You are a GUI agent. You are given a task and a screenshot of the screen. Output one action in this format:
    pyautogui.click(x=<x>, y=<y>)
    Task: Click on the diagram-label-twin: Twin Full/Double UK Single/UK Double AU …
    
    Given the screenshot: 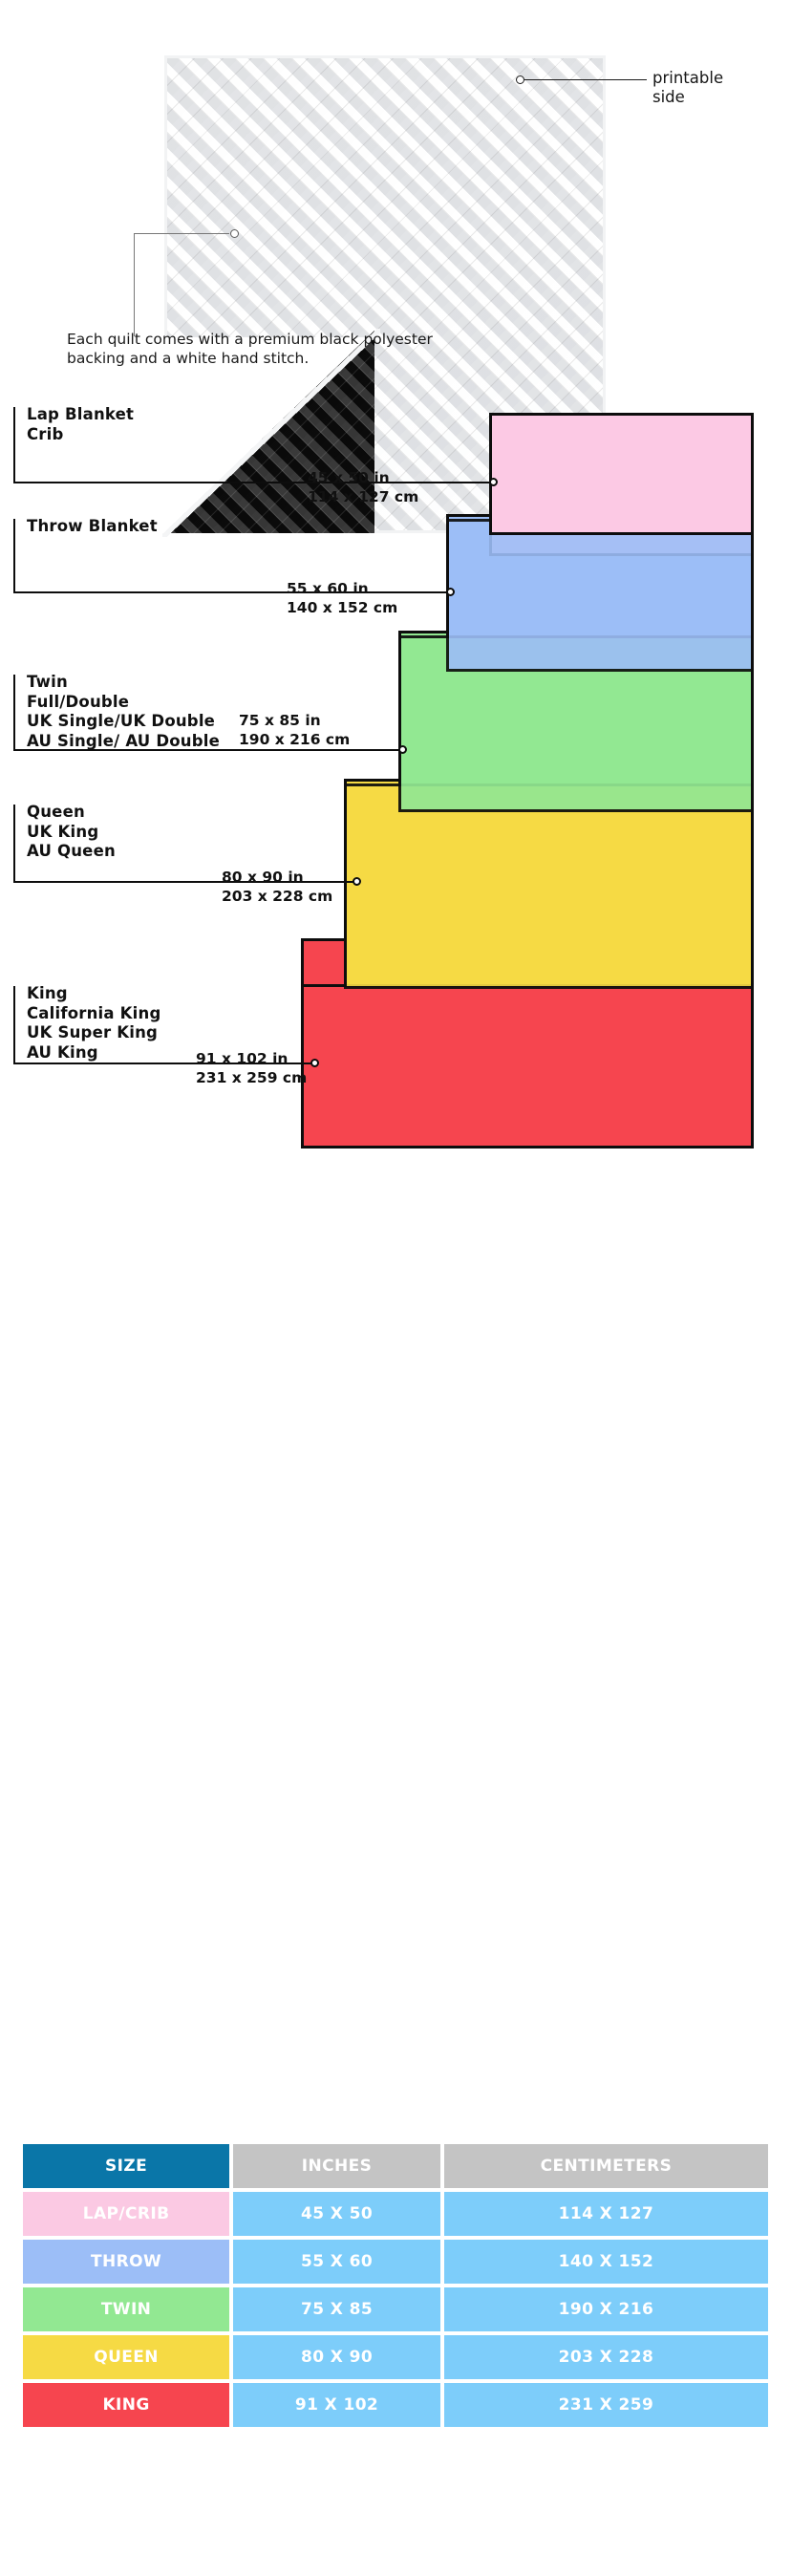 What is the action you would take?
    pyautogui.click(x=123, y=711)
    